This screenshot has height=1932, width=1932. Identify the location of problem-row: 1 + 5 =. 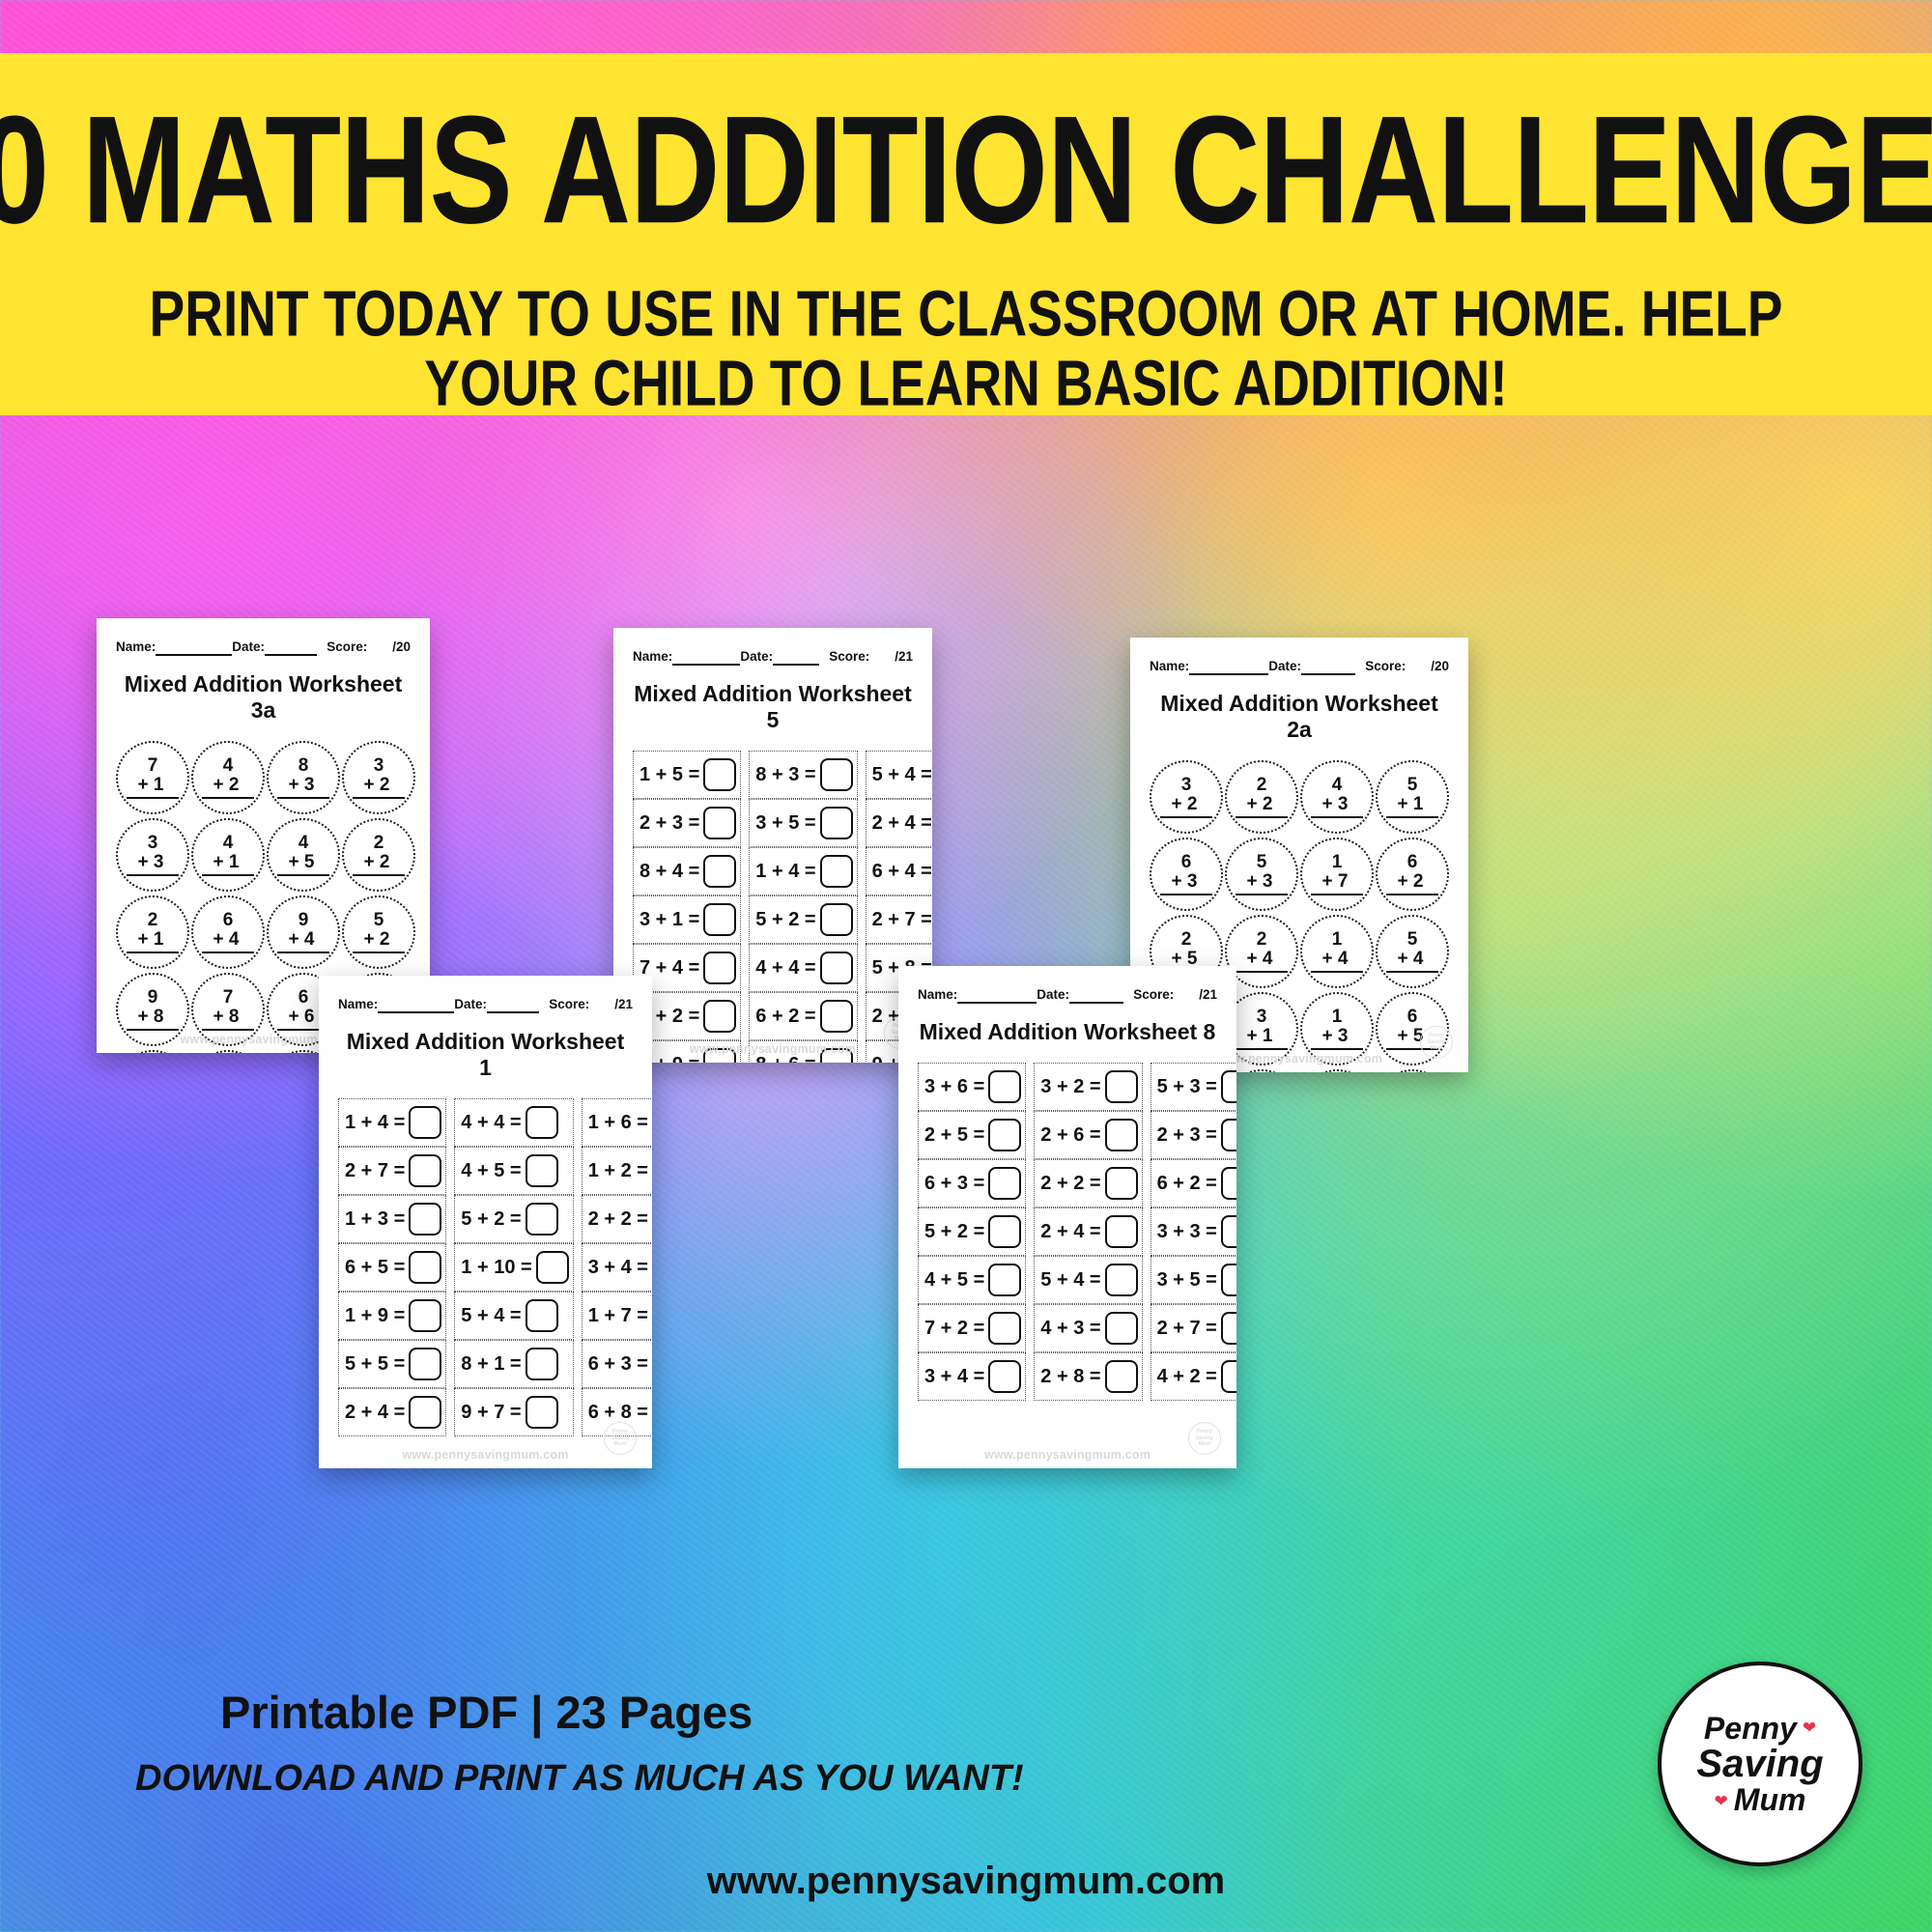
(687, 775).